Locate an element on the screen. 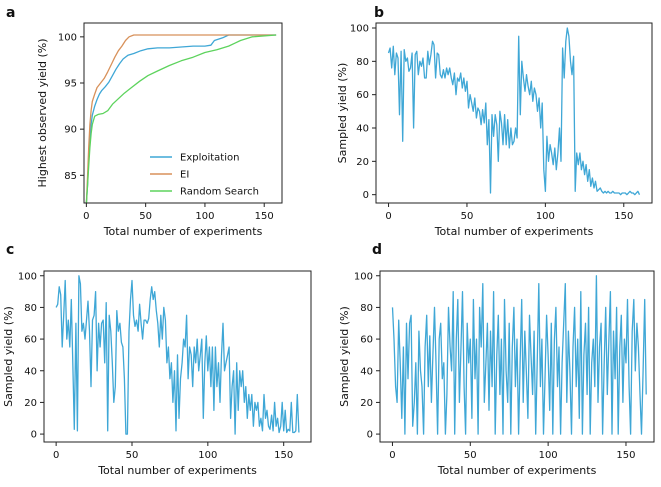 The width and height of the screenshot is (661, 487). series-line-random-search is located at coordinates (181, 119).